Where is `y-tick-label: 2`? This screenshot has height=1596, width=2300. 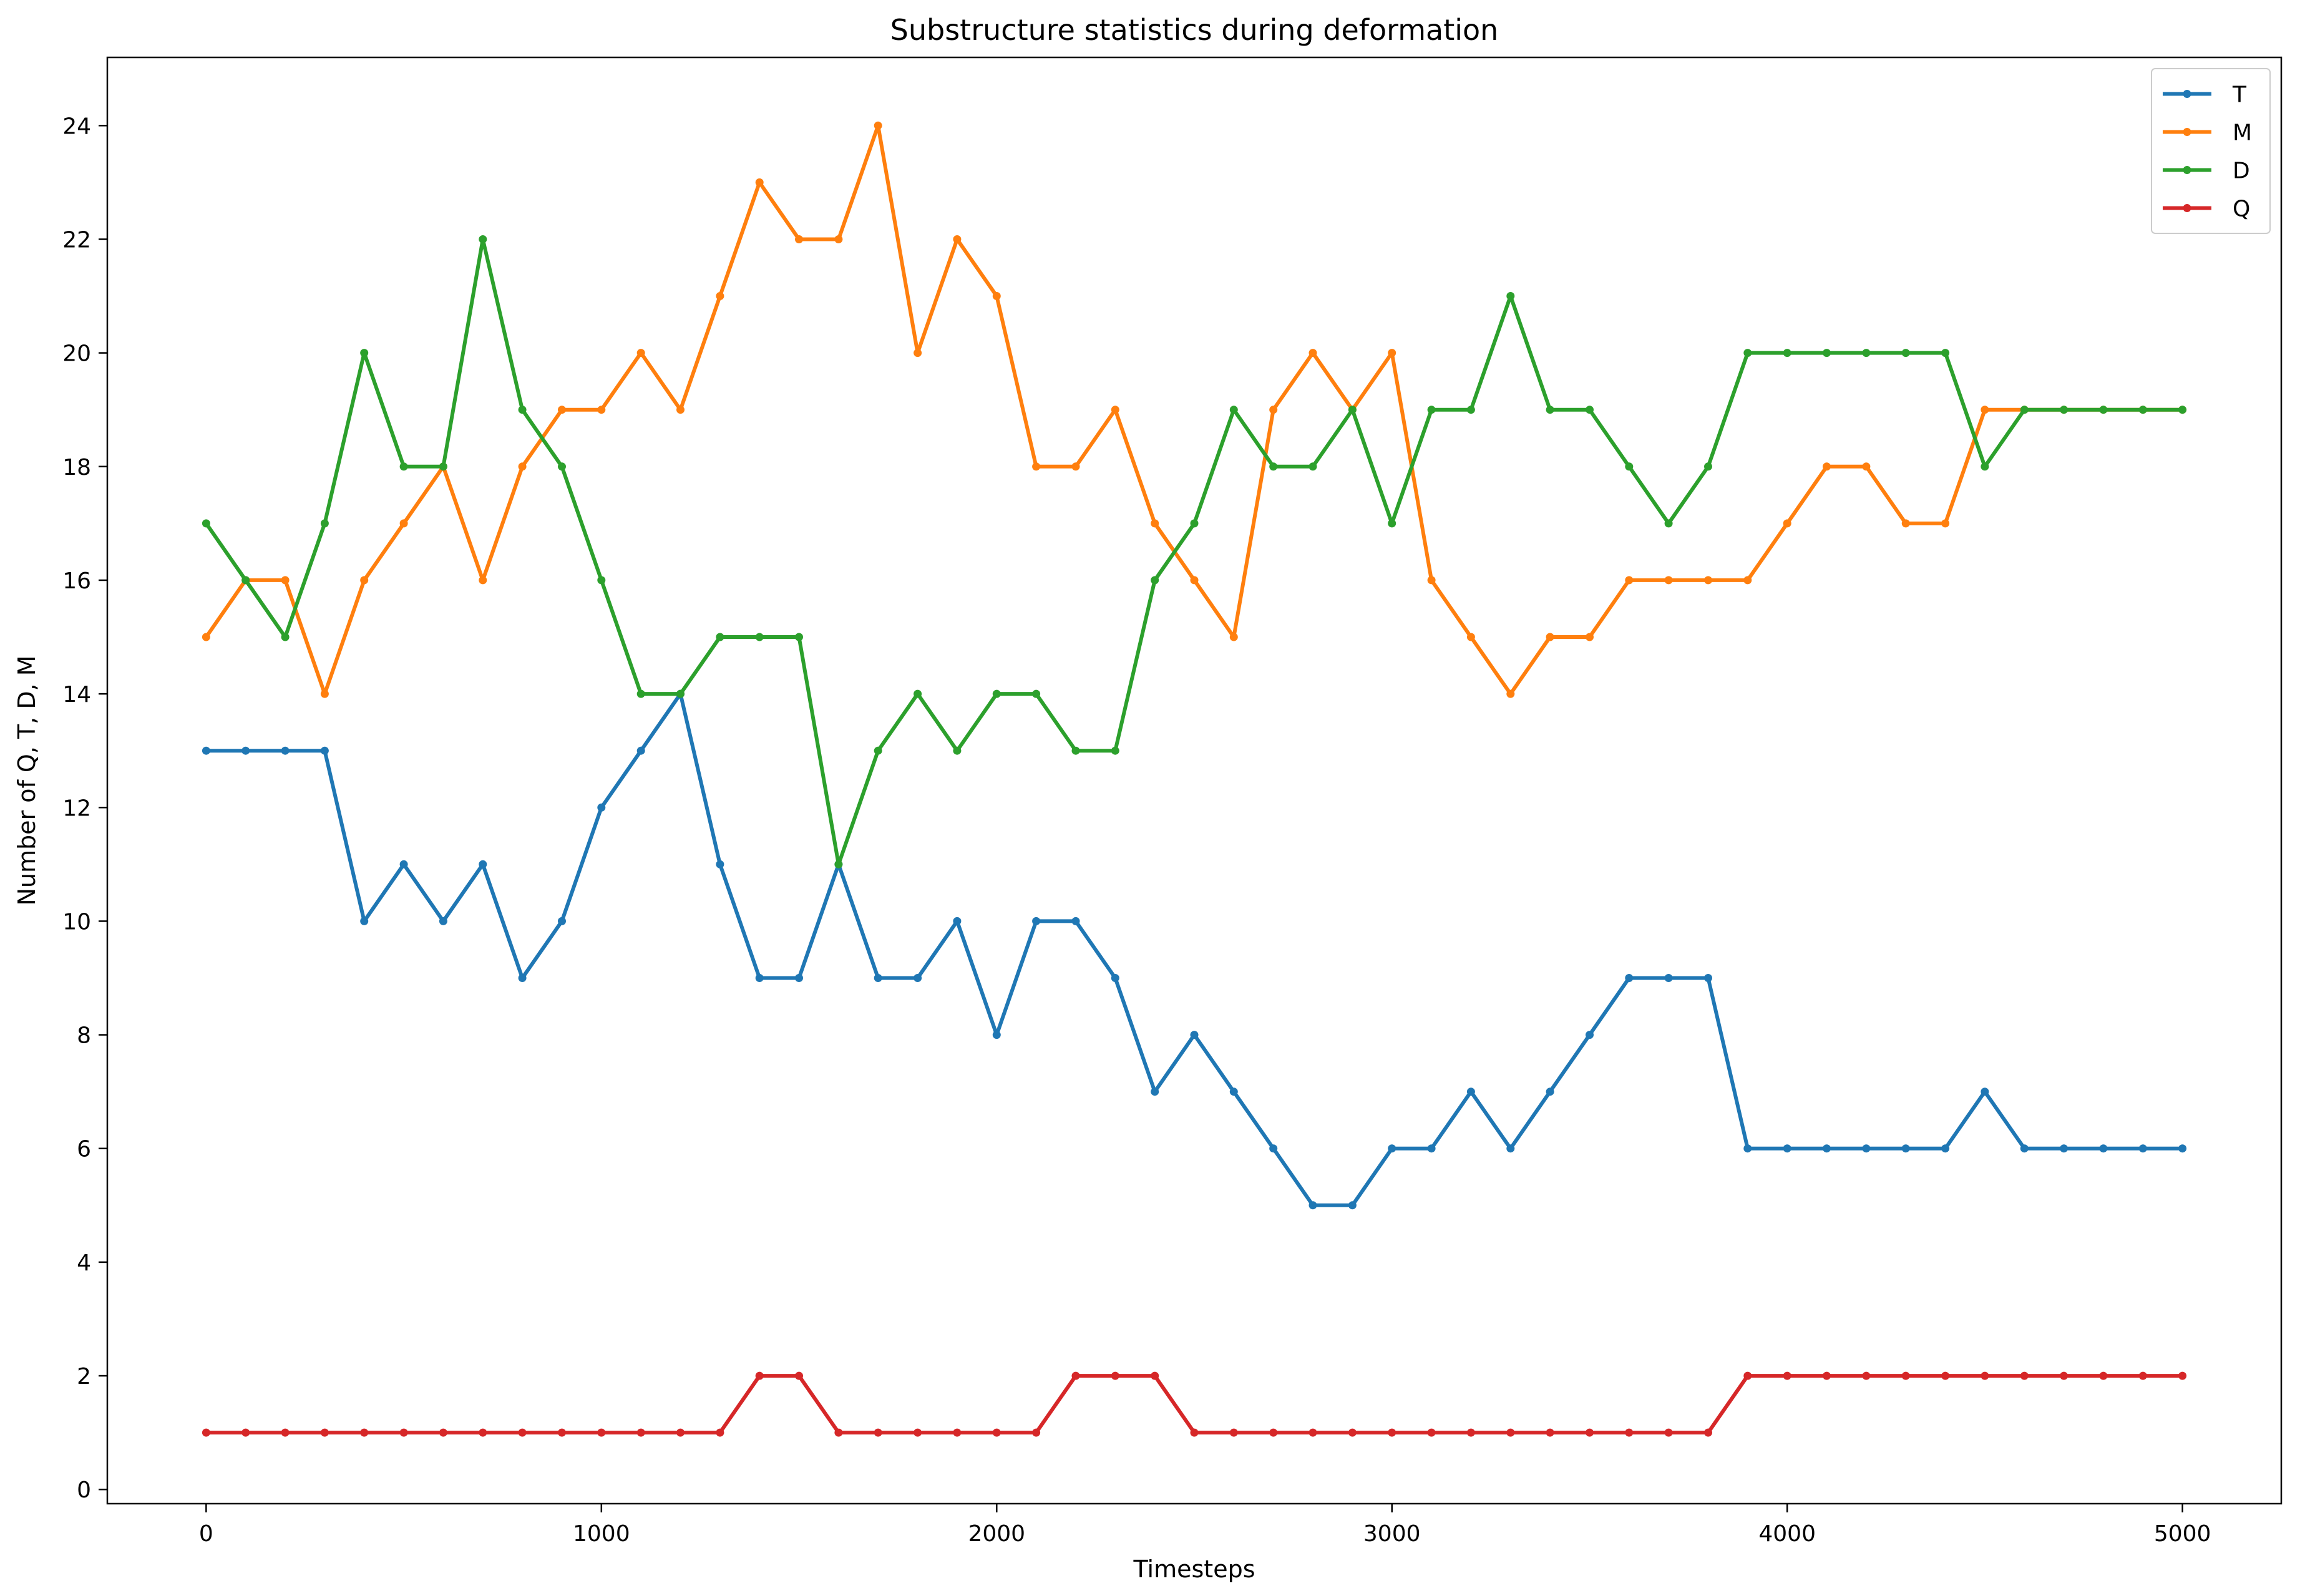 y-tick-label: 2 is located at coordinates (84, 1376).